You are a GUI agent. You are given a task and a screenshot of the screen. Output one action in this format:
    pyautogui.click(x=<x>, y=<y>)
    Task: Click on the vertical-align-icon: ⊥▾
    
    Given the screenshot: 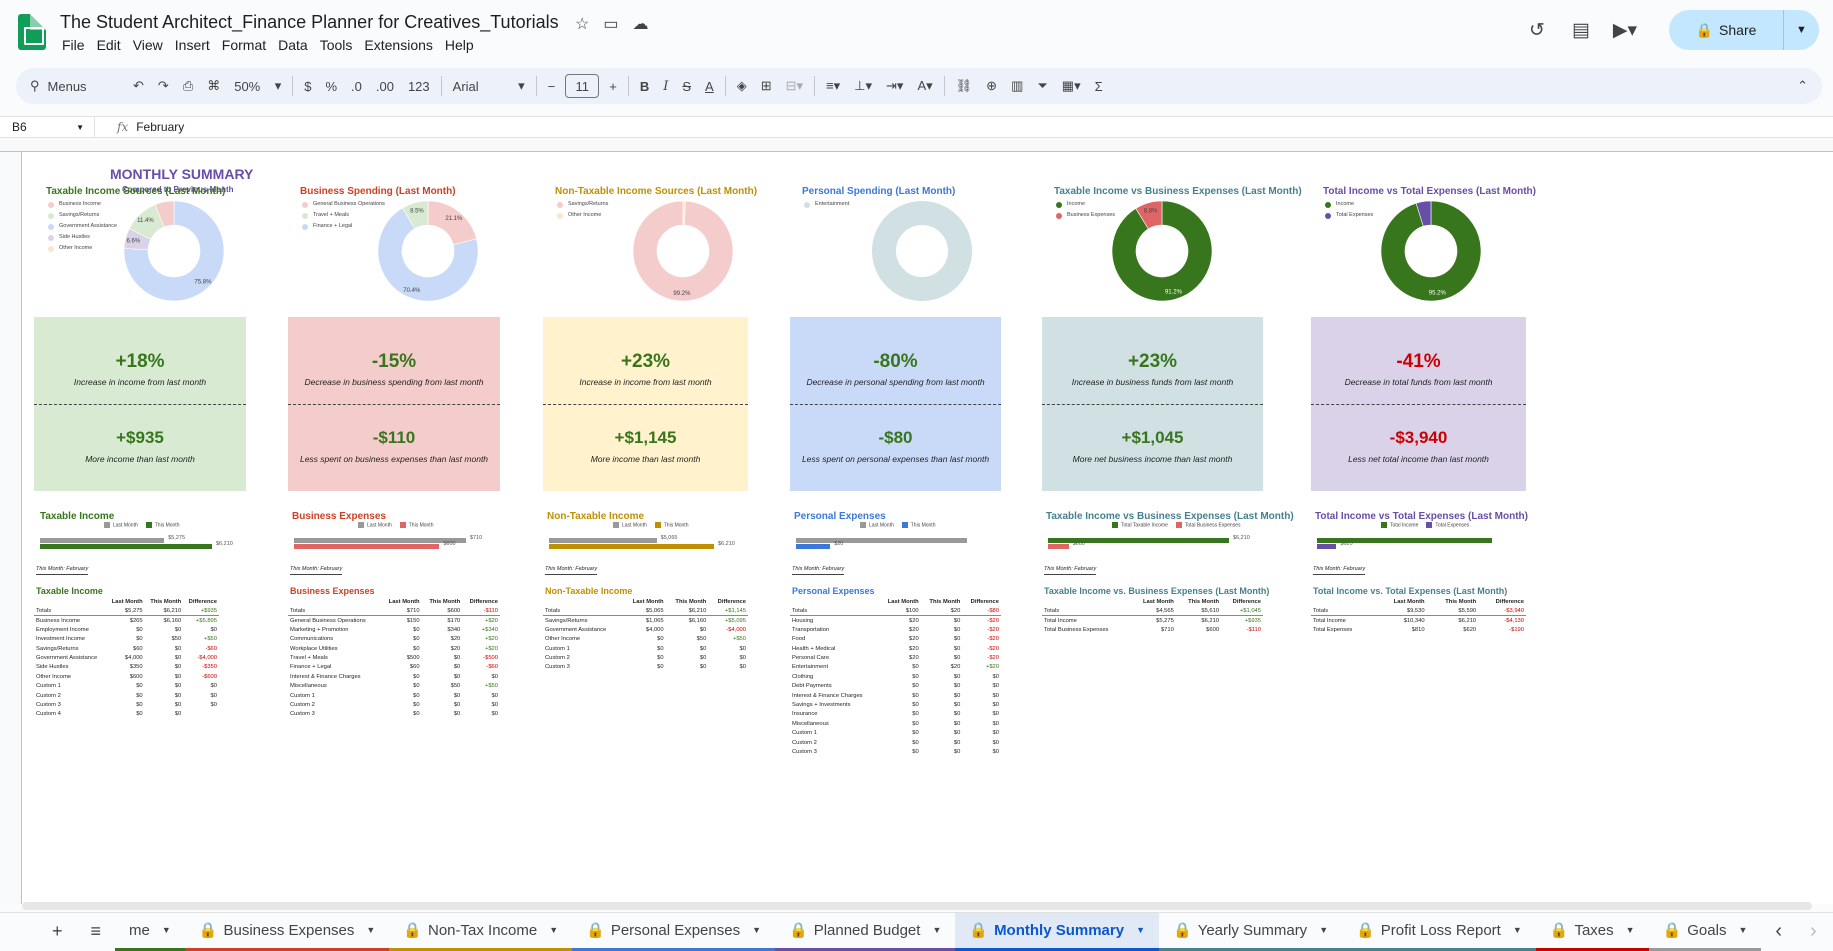 What is the action you would take?
    pyautogui.click(x=863, y=85)
    